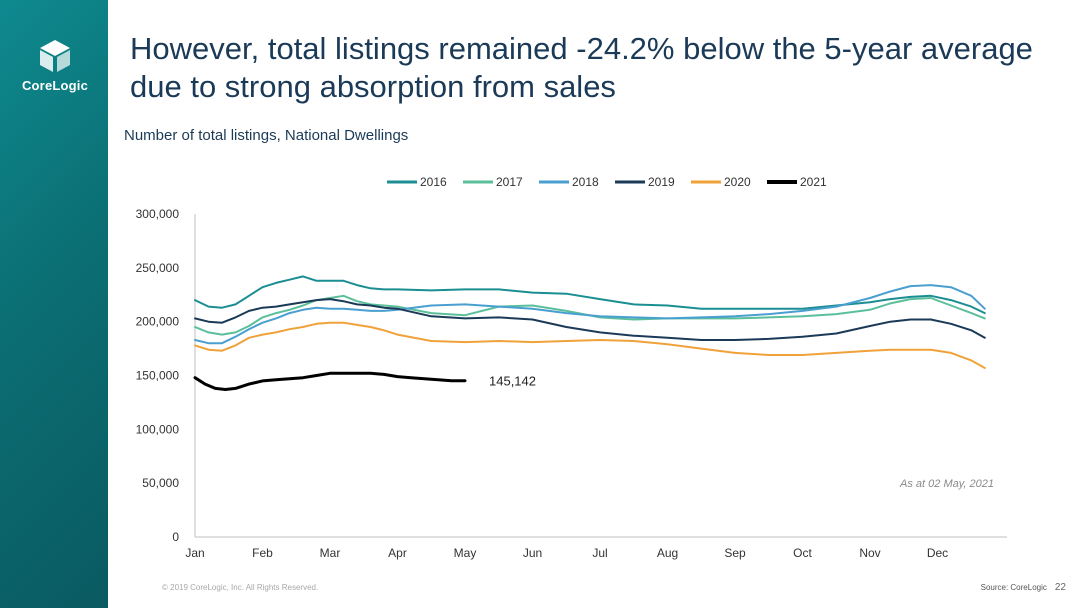  What do you see at coordinates (433, 182) in the screenshot?
I see `legend-label-2016: 2016` at bounding box center [433, 182].